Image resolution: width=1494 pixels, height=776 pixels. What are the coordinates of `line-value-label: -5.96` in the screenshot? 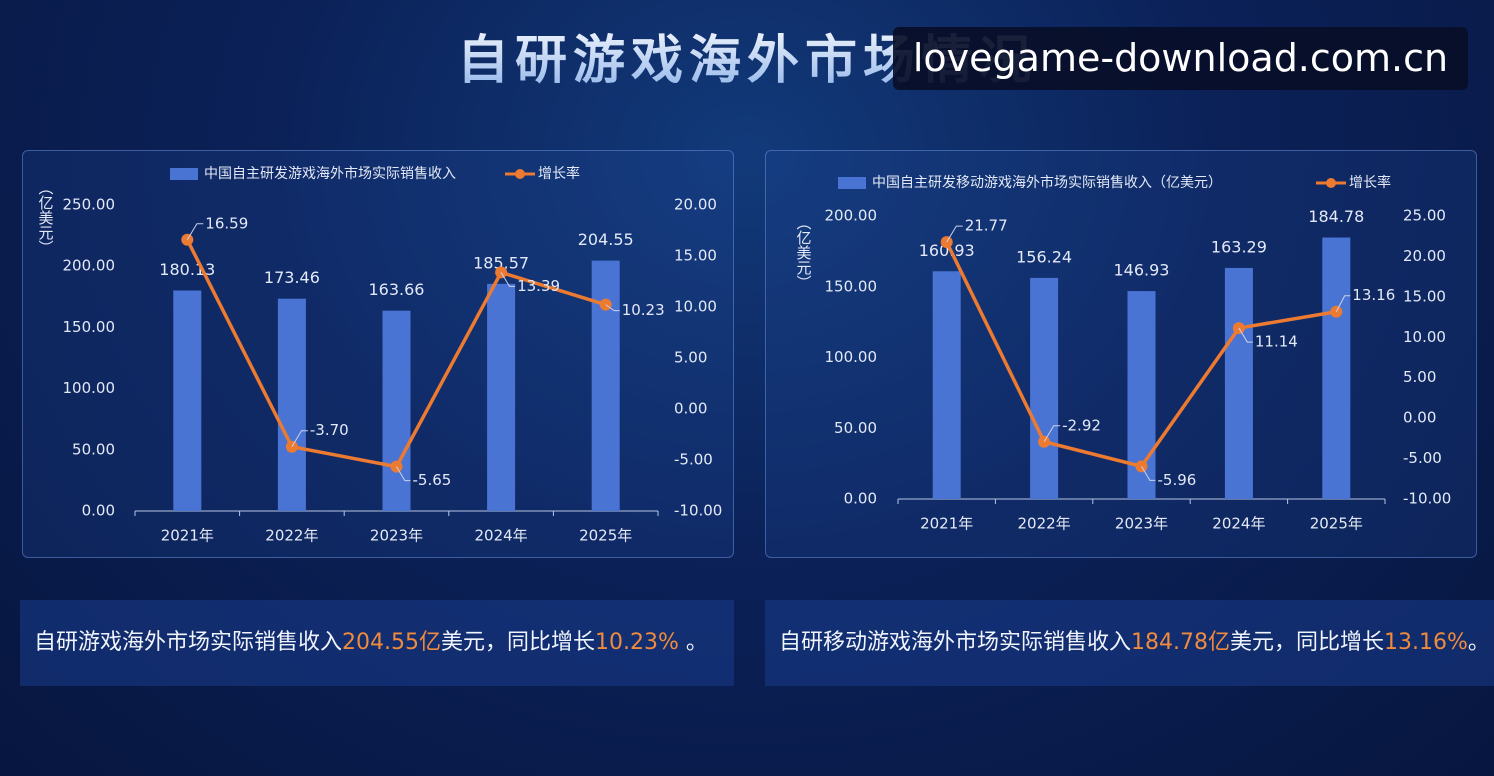 It's located at (1177, 480).